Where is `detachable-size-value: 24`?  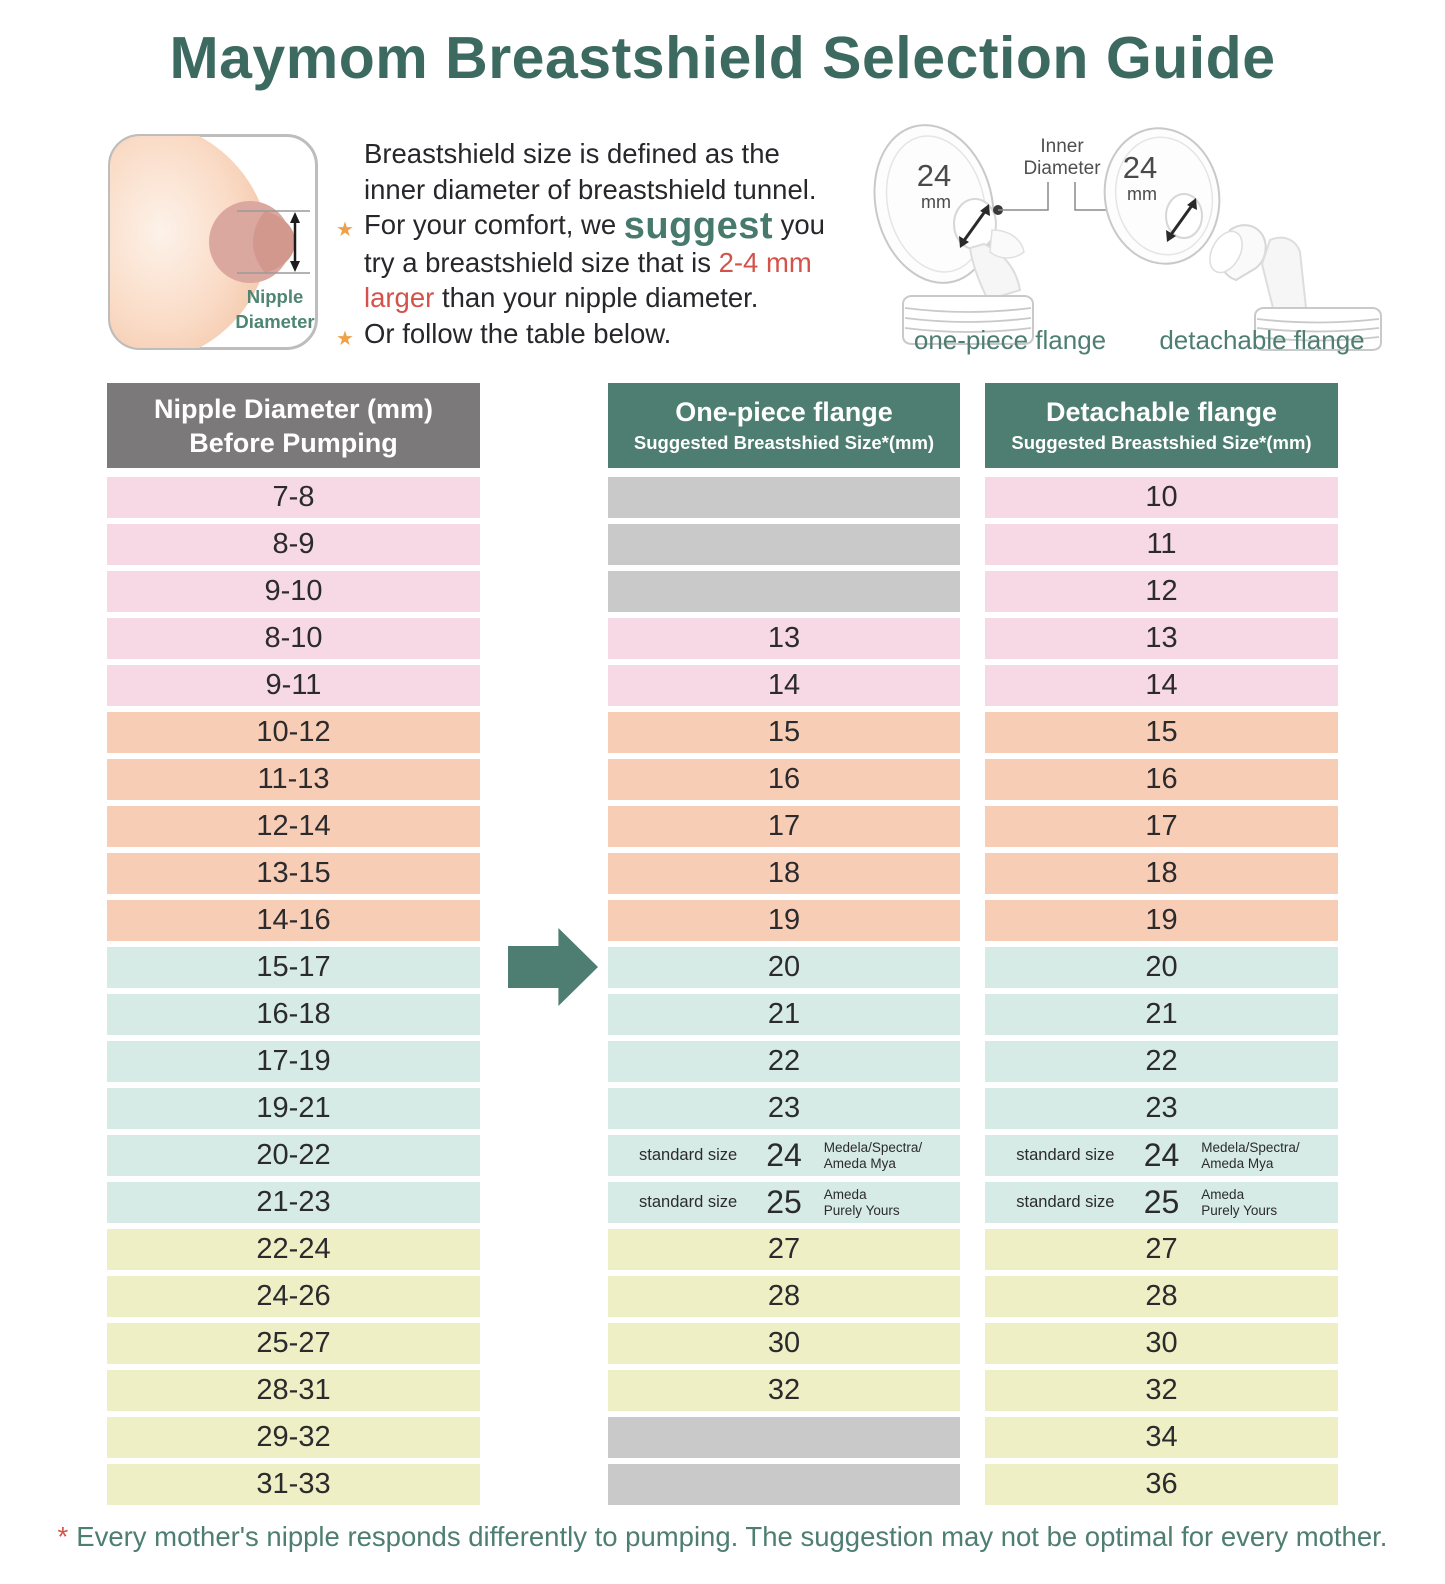 detachable-size-value: 24 is located at coordinates (1140, 167).